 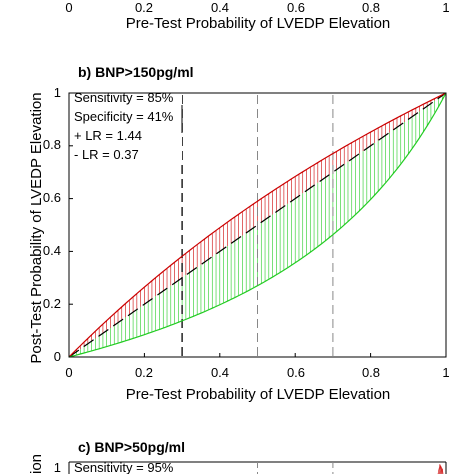 What do you see at coordinates (296, 7) in the screenshot?
I see `panel-a-x-tick-3: 0.6` at bounding box center [296, 7].